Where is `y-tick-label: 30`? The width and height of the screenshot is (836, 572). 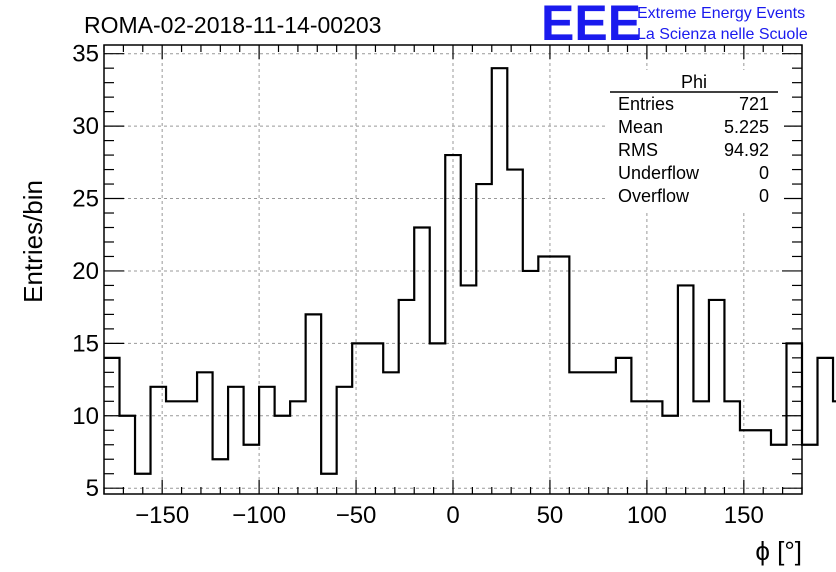 y-tick-label: 30 is located at coordinates (85, 126).